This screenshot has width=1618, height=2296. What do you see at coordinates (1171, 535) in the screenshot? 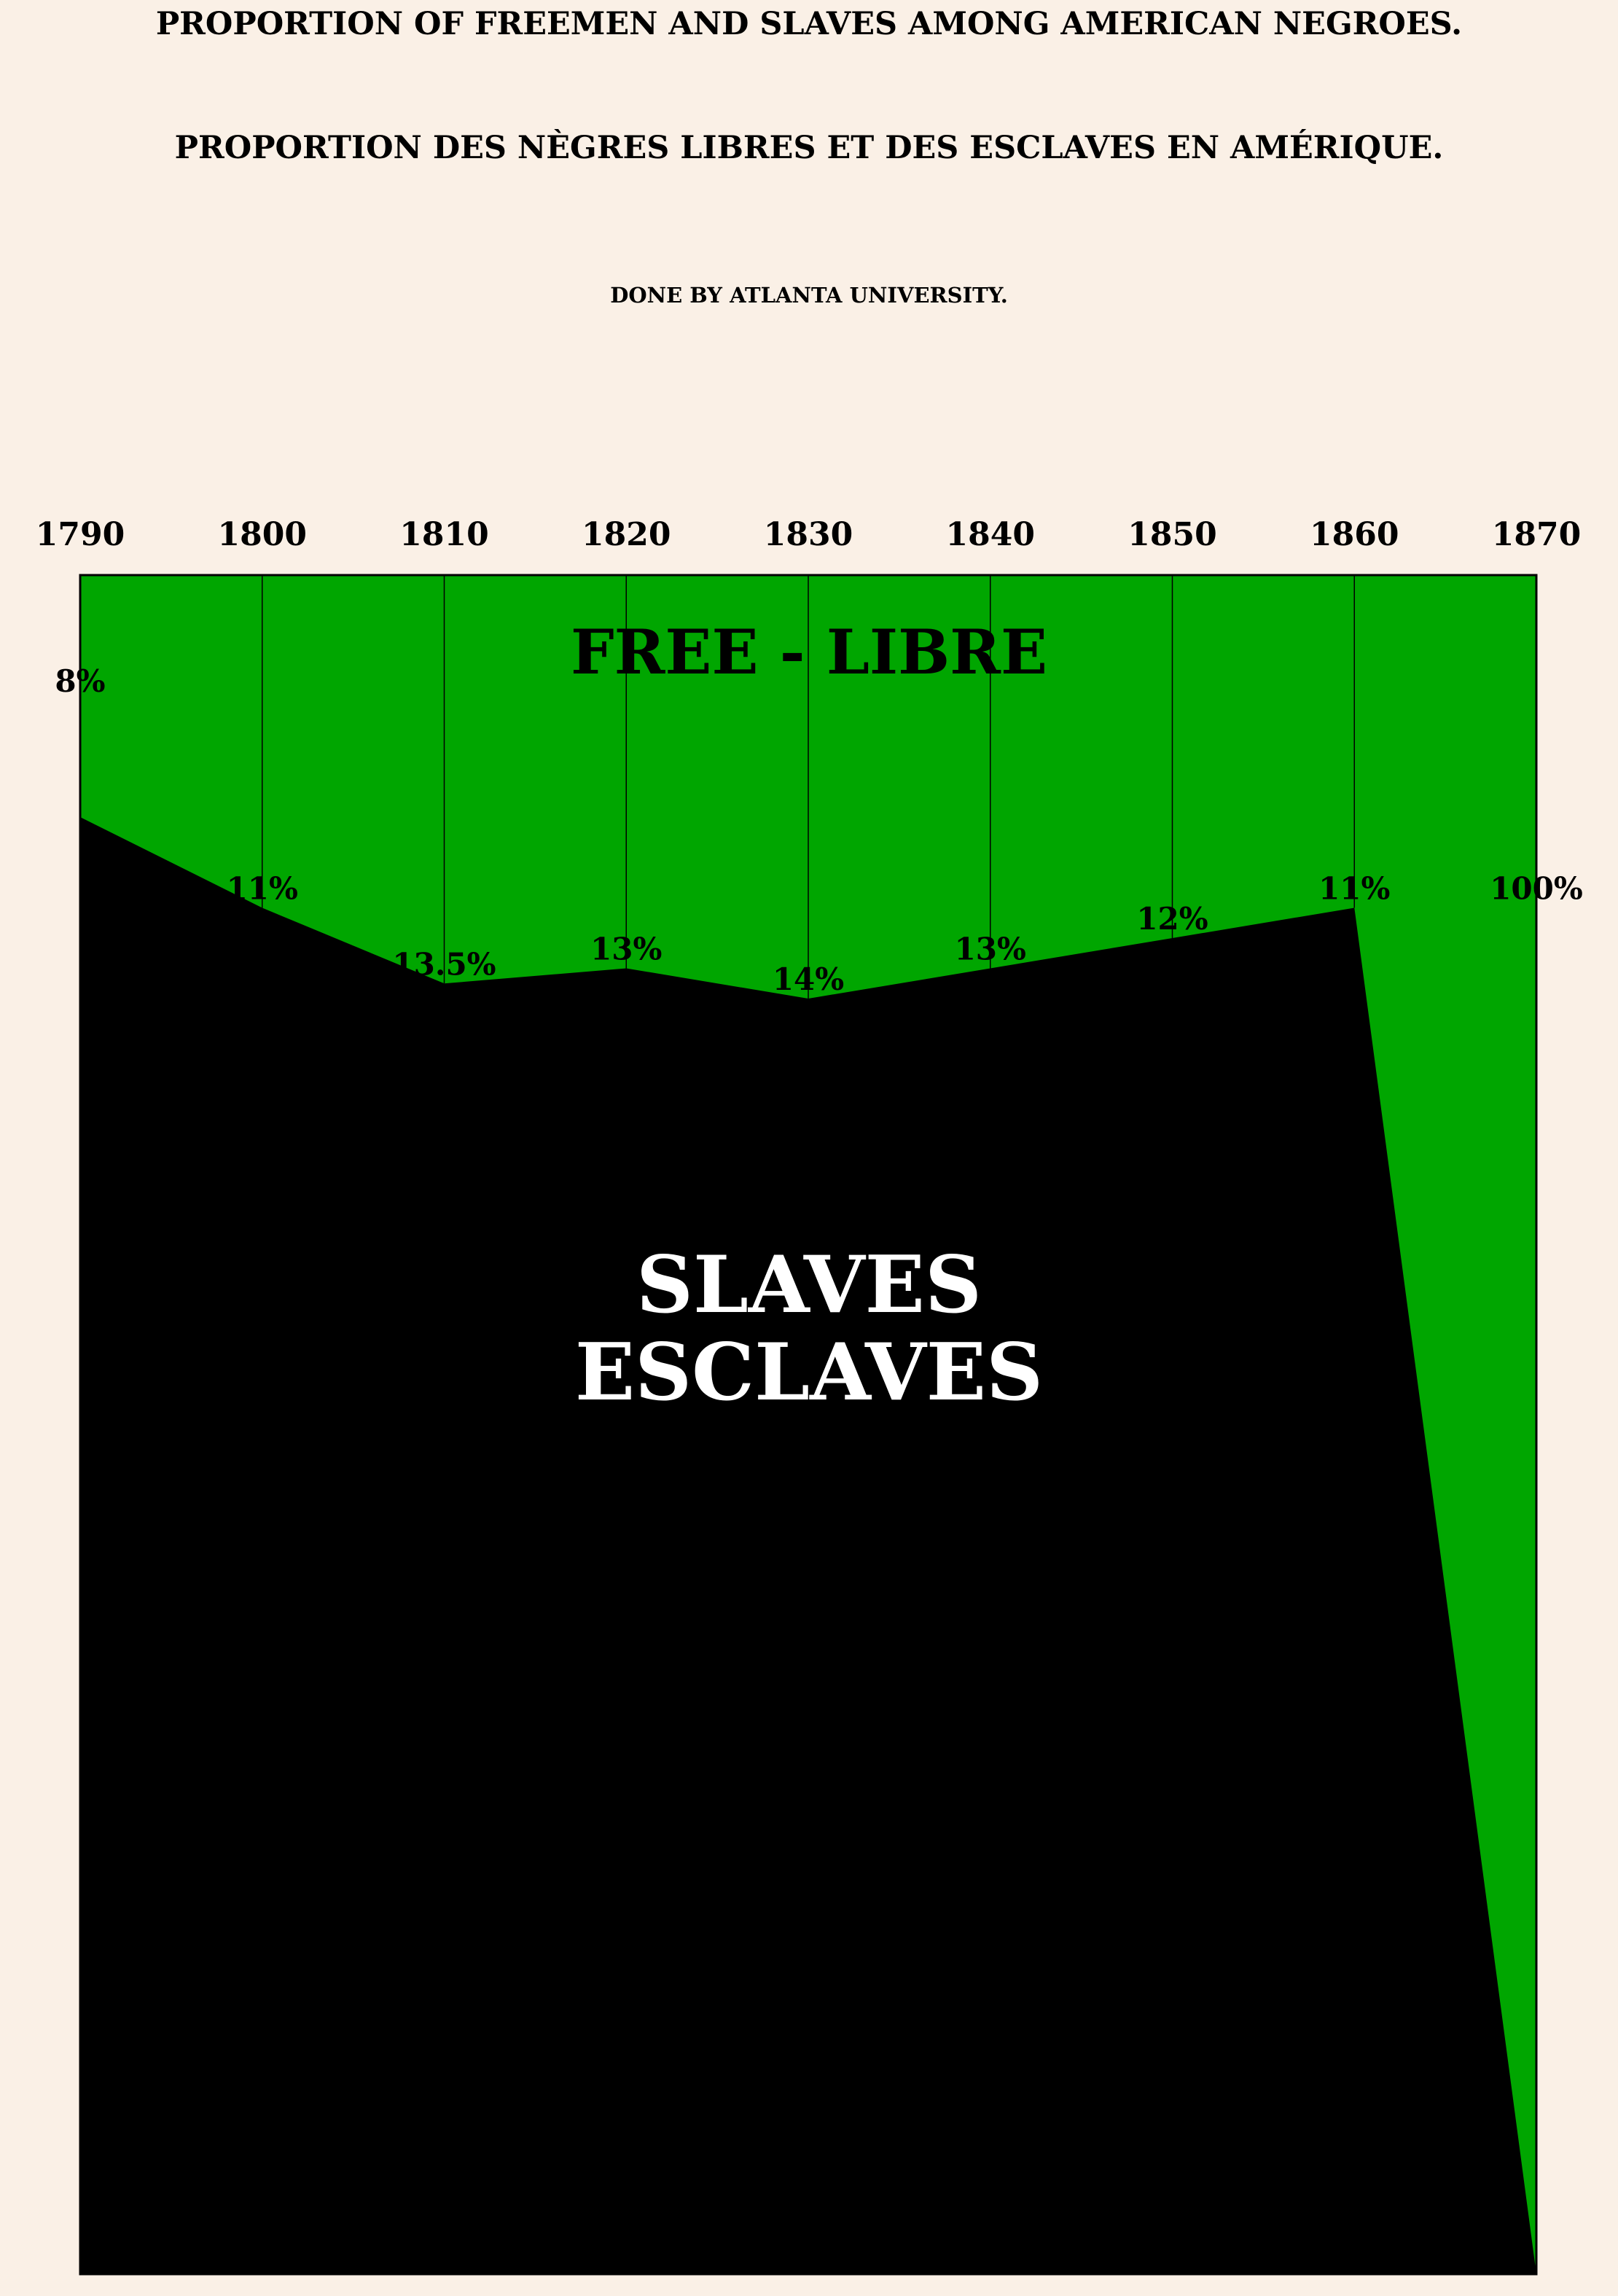
I see `x-tick-label-1850: 1850` at bounding box center [1171, 535].